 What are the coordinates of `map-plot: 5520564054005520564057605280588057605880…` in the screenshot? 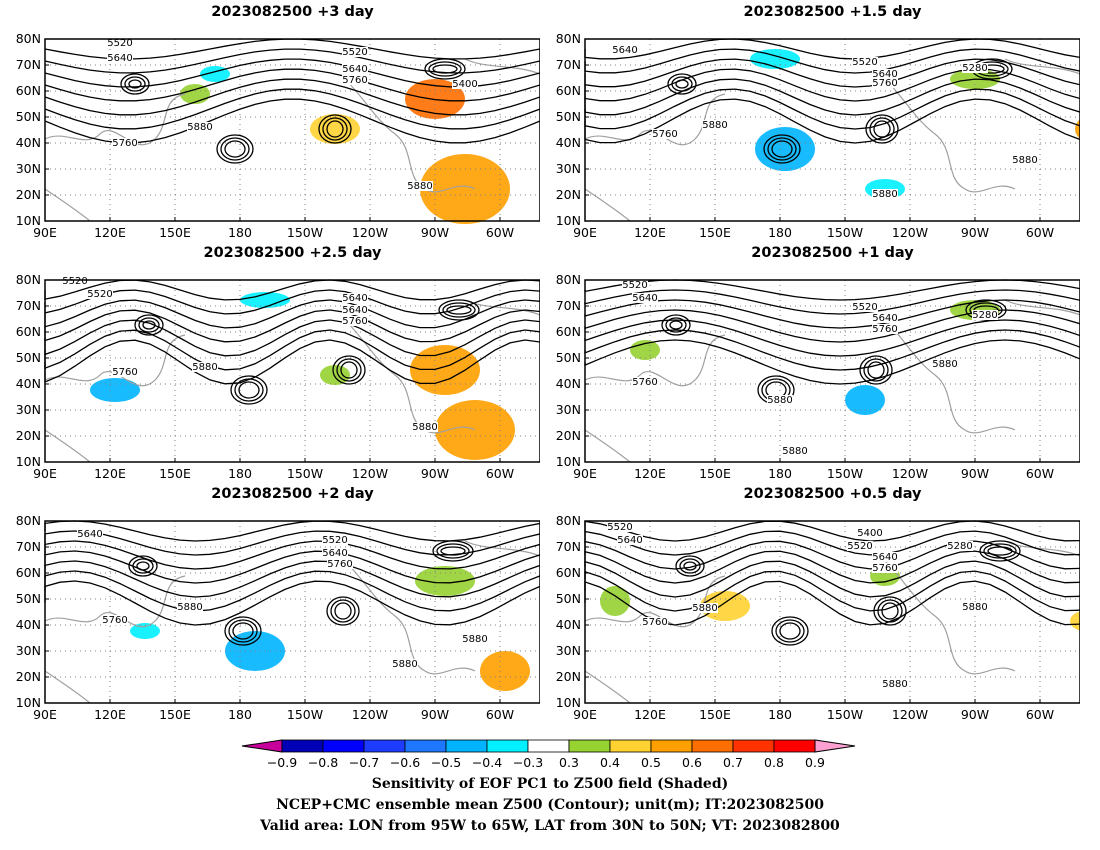 It's located at (818, 617).